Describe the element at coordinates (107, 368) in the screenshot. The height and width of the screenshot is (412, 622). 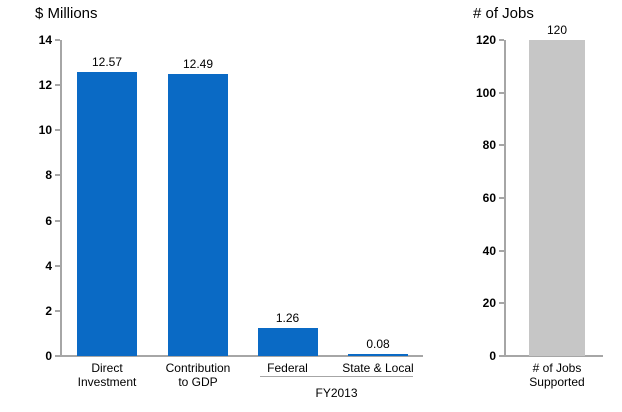
I see `category-label-line: Direct` at that location.